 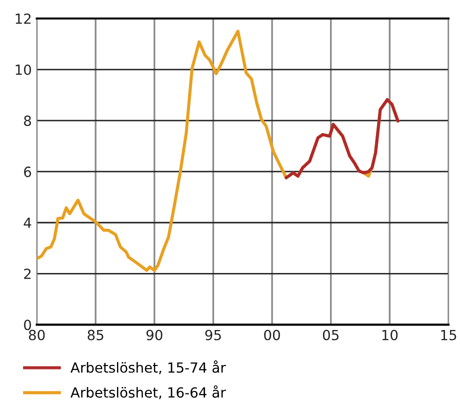 What do you see at coordinates (148, 367) in the screenshot?
I see `legend-label: Arbetslöshet, 15-74 år` at bounding box center [148, 367].